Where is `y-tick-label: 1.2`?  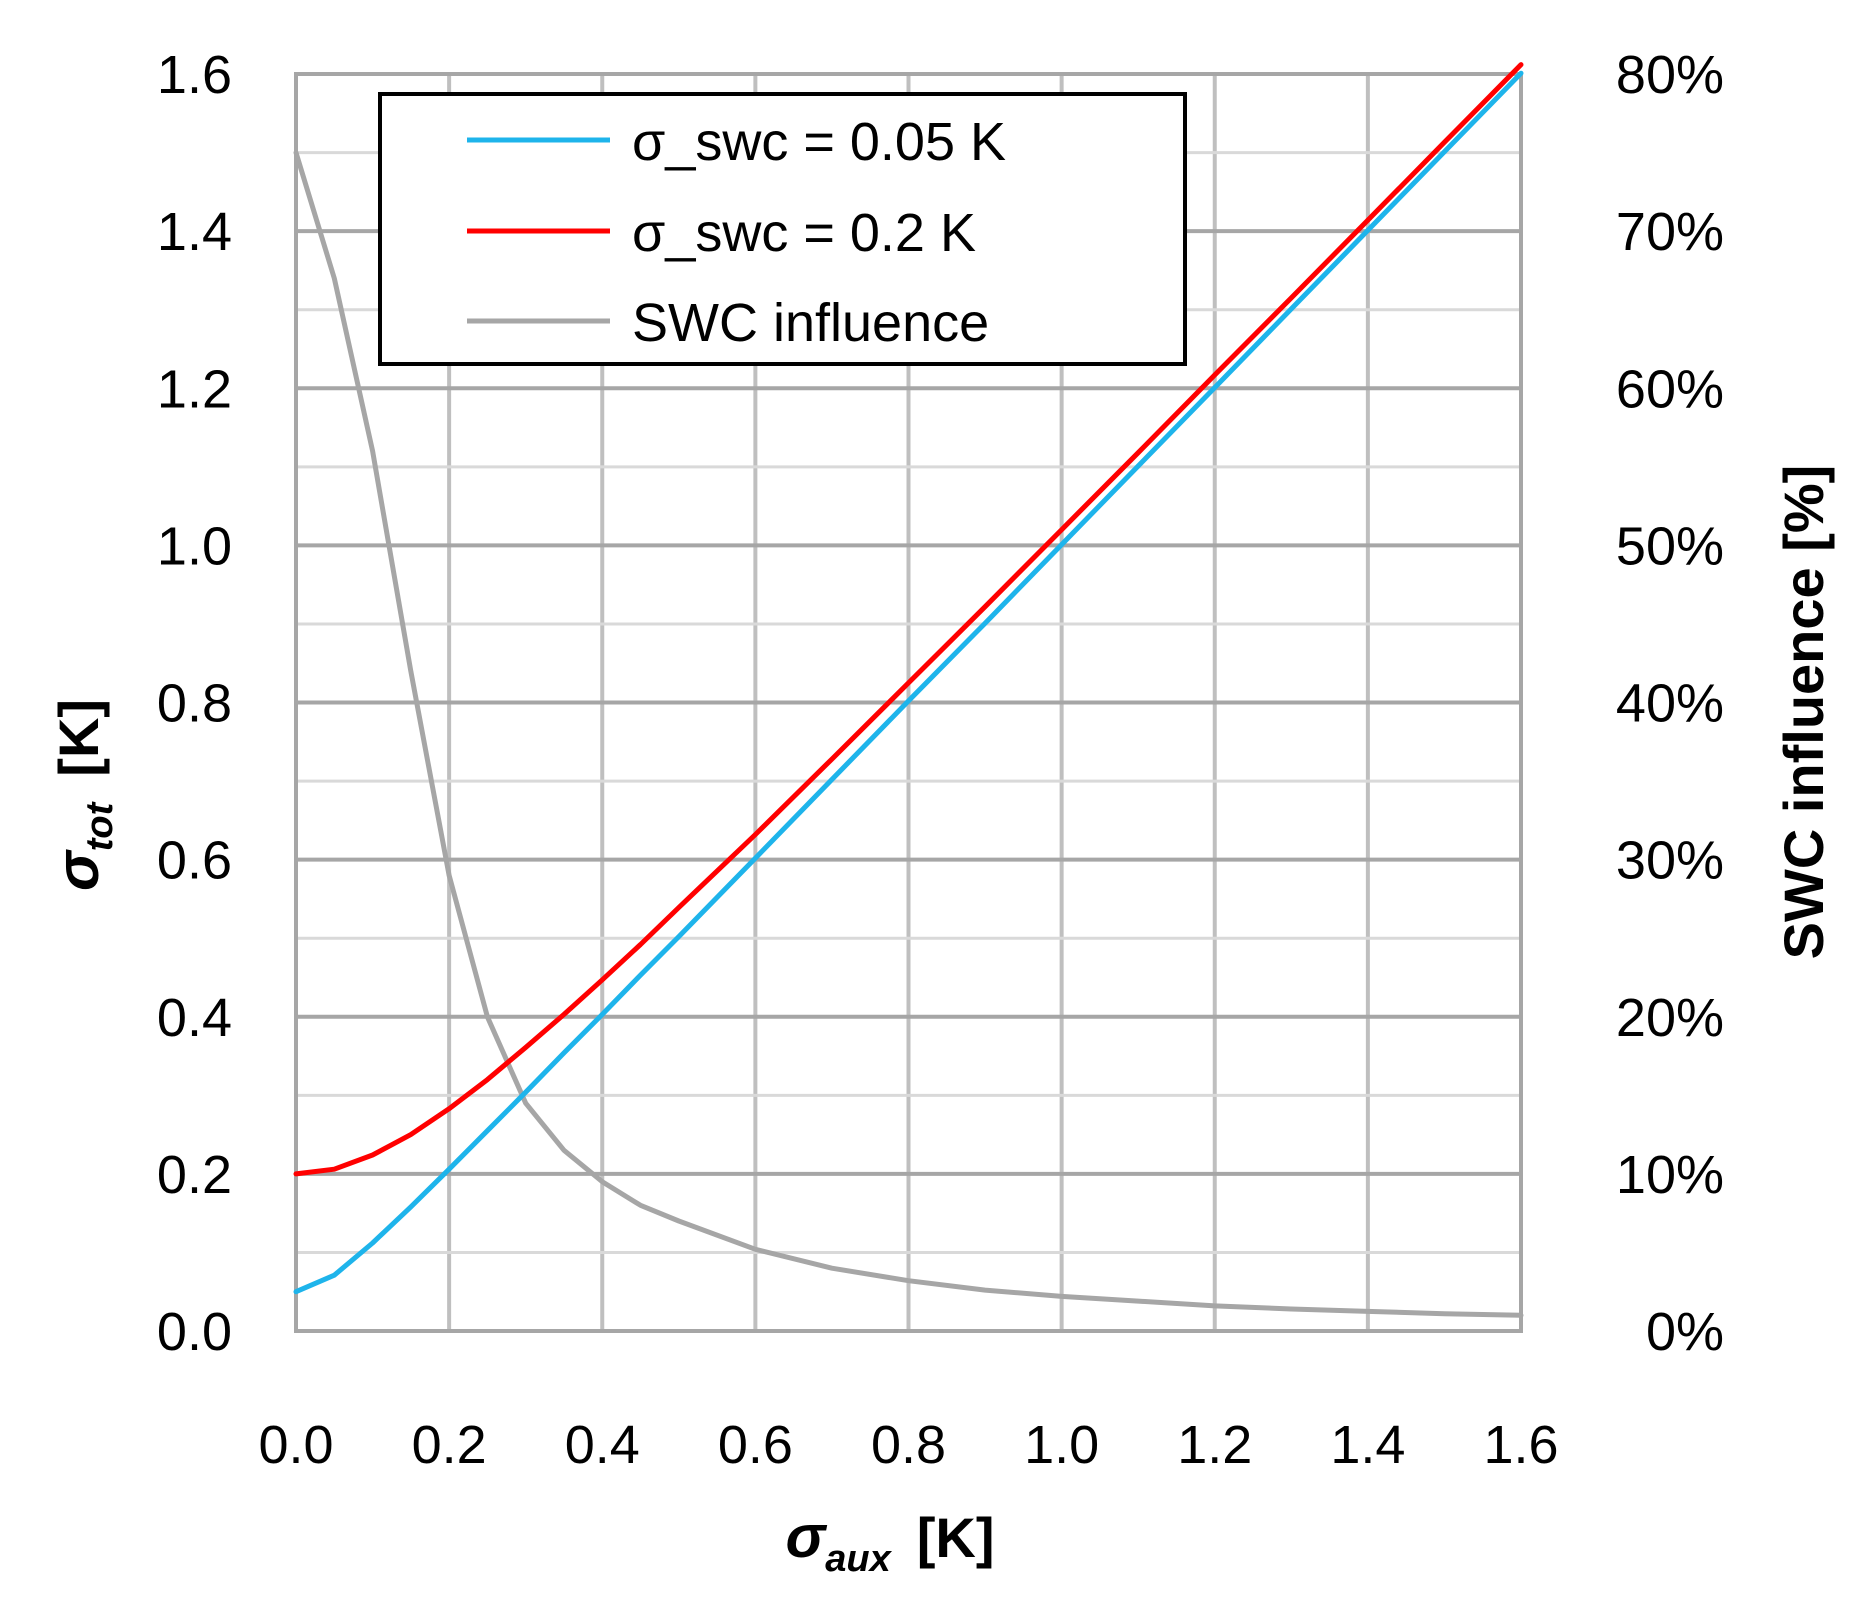
y-tick-label: 1.2 is located at coordinates (194, 389).